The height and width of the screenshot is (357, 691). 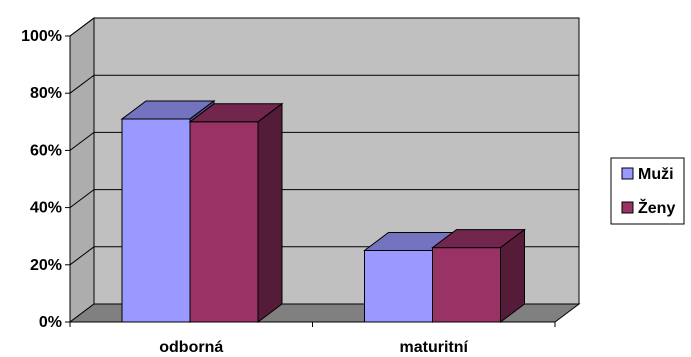 I want to click on x-tick-label-1: maturitní, so click(x=434, y=347).